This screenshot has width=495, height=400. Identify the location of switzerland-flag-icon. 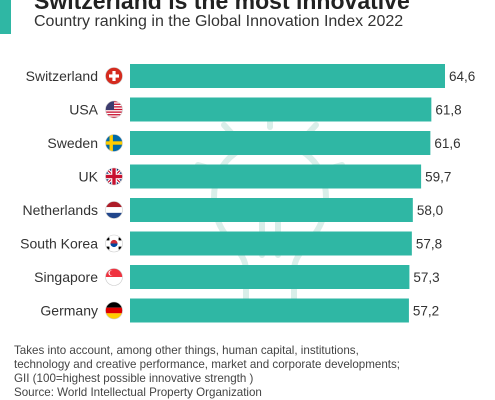
(114, 76).